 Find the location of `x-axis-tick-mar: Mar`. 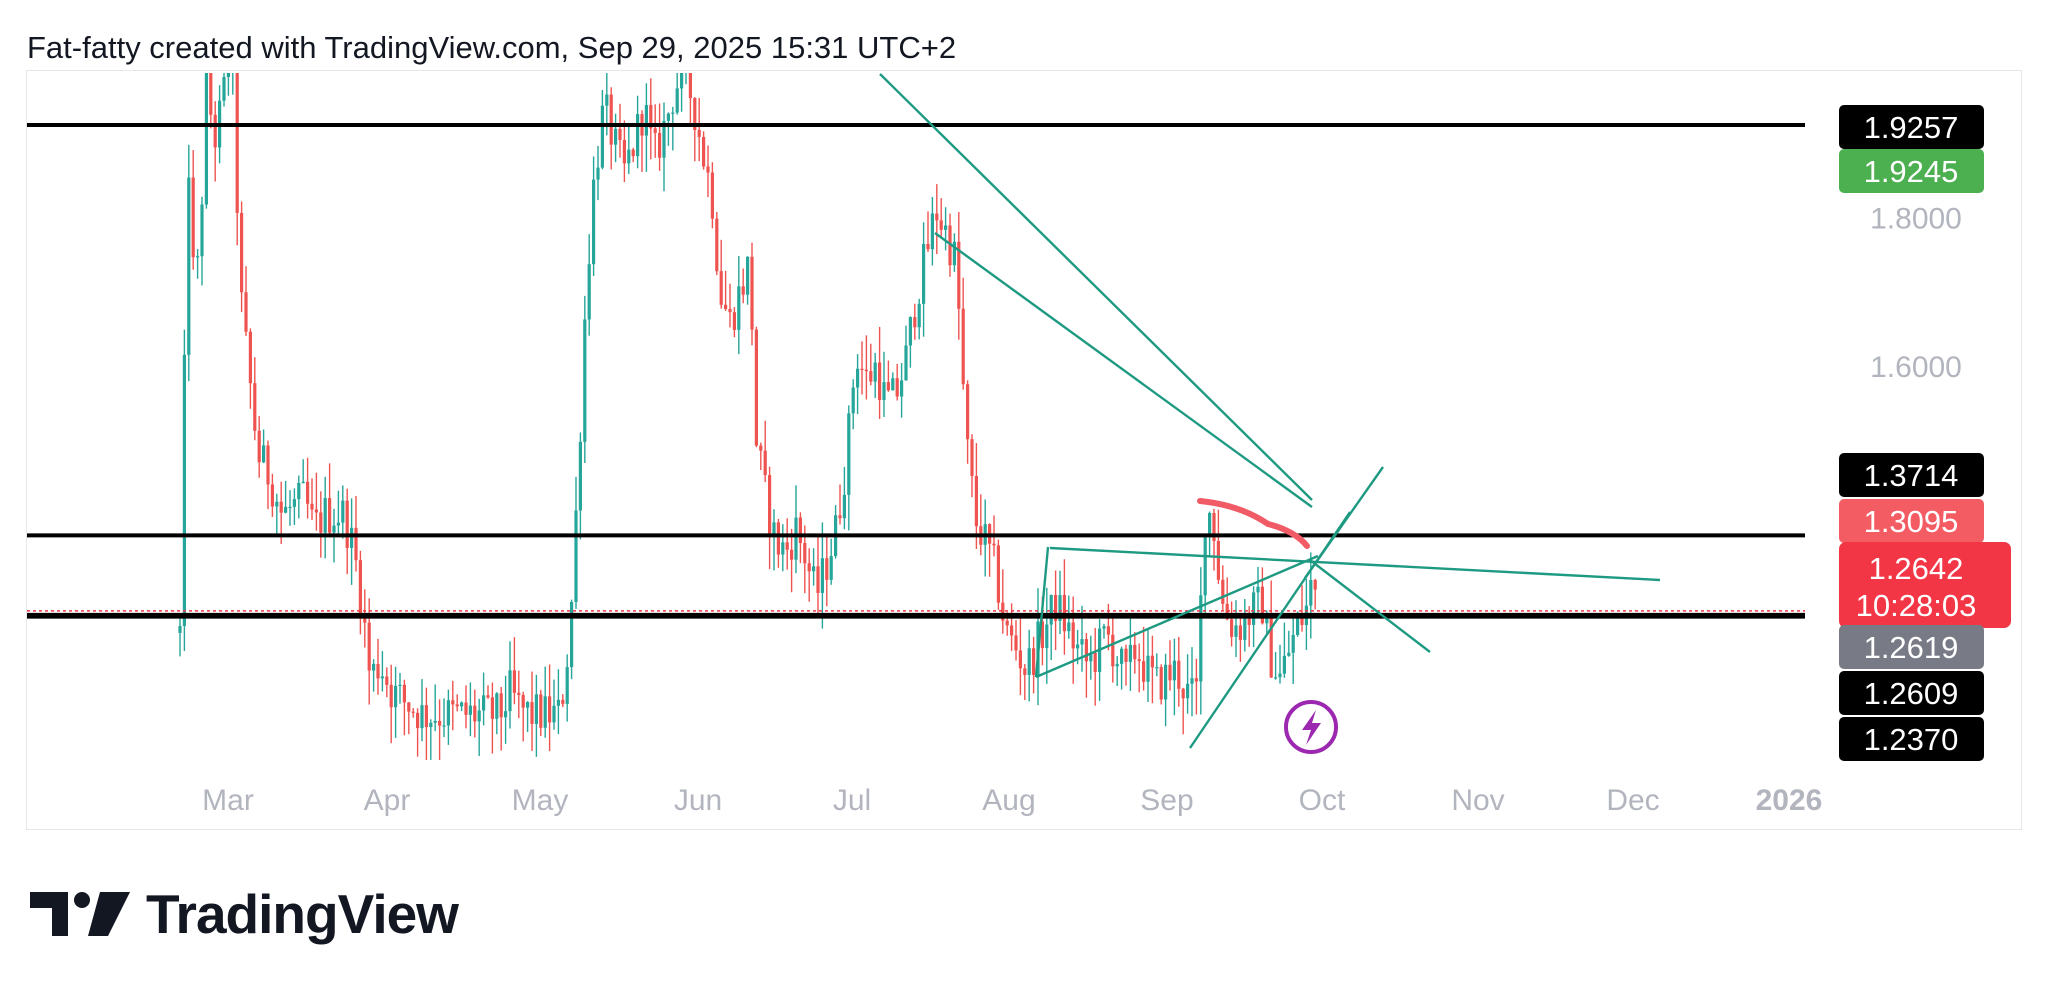

x-axis-tick-mar: Mar is located at coordinates (228, 800).